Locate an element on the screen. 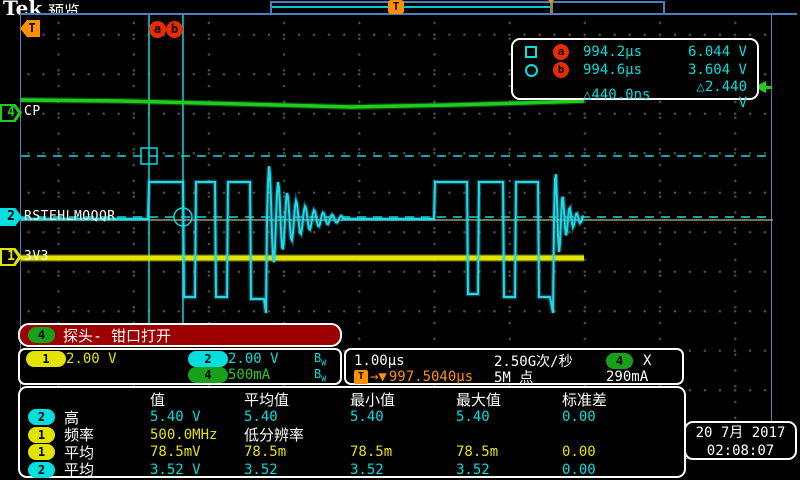  cursor-b-circle-icon is located at coordinates (531, 70).